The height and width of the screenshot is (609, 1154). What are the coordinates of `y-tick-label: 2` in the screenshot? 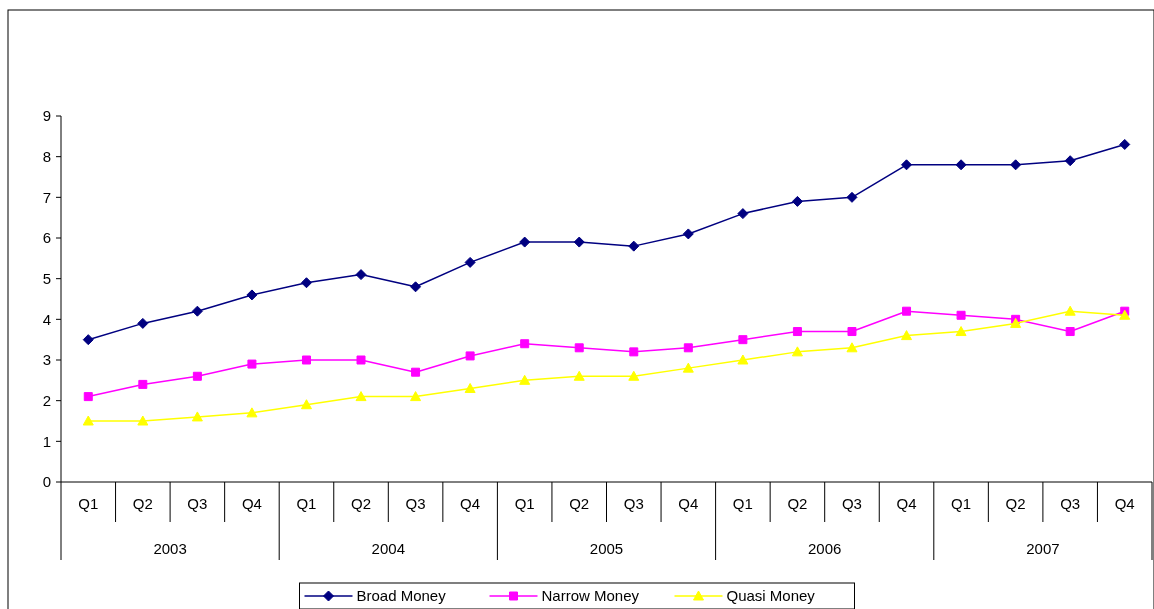 It's located at (46, 400).